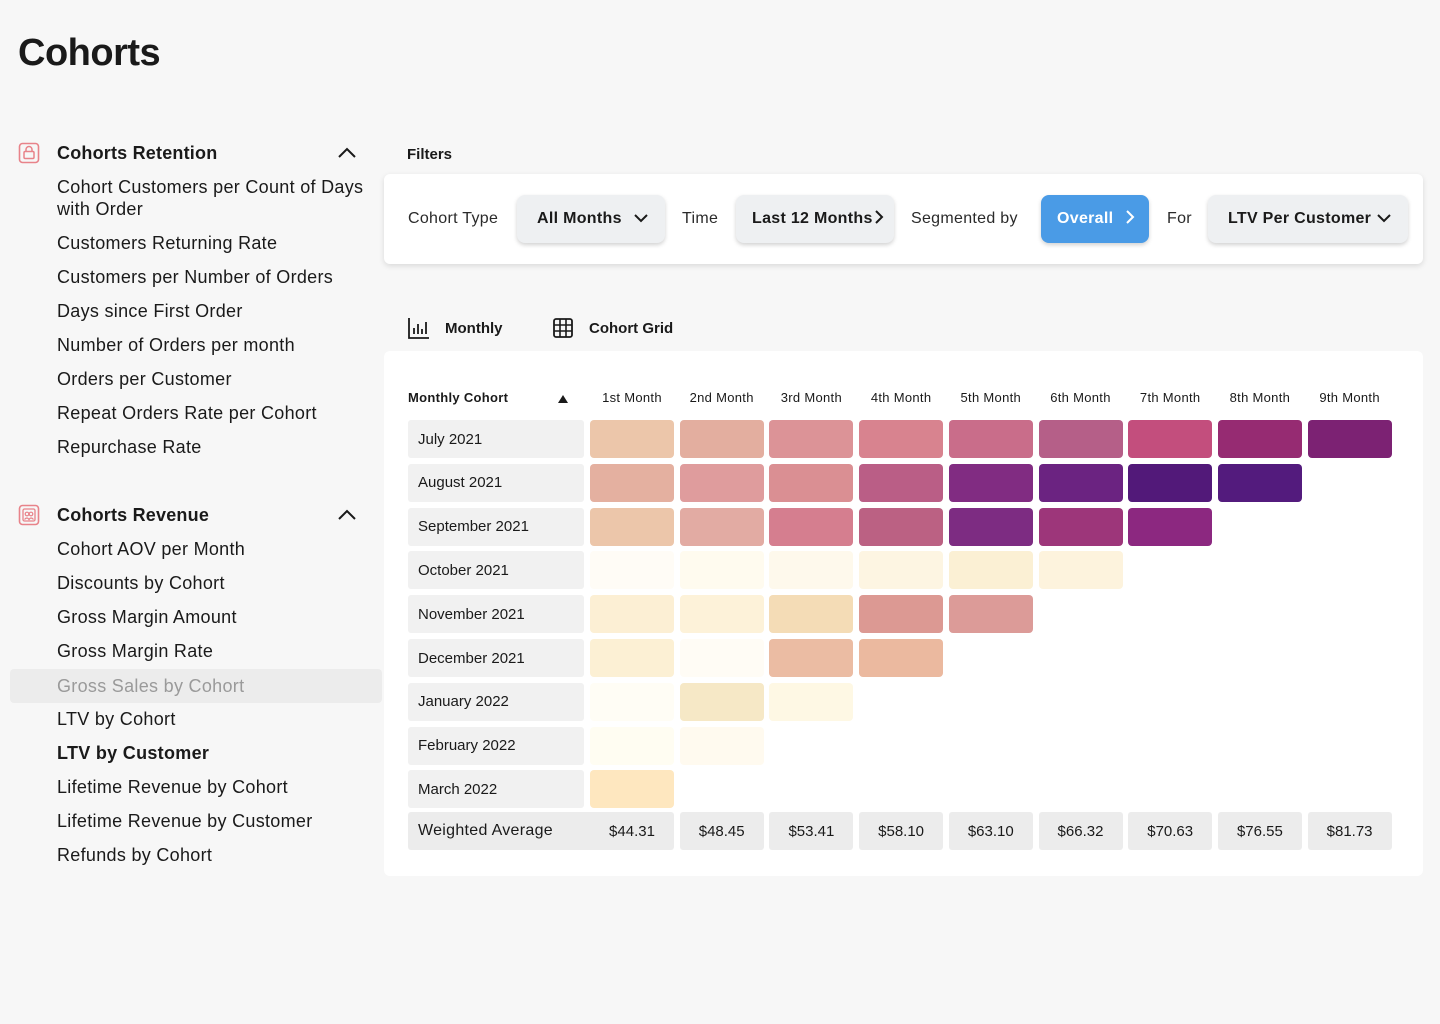 This screenshot has height=1024, width=1440. What do you see at coordinates (195, 277) in the screenshot?
I see `sidebar-item-customers-per-number-of-orders: Customers per Number of Orders` at bounding box center [195, 277].